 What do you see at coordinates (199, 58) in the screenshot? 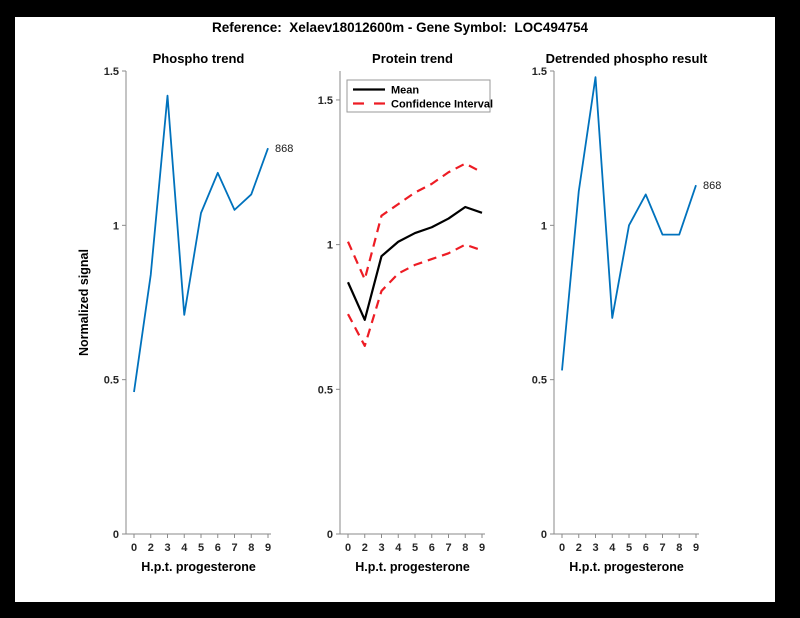
I see `subplot-title: Phospho trend` at bounding box center [199, 58].